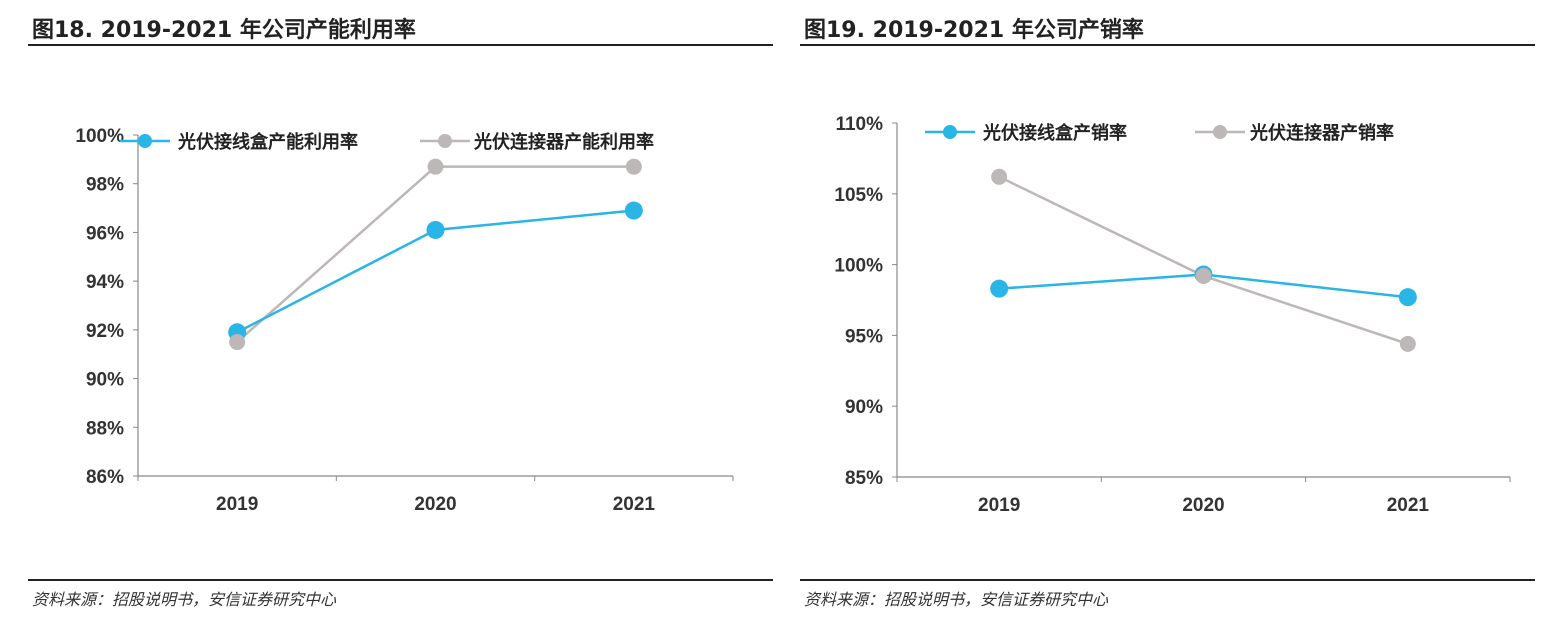  I want to click on legend-label: 光伏接线盒产能利用率, so click(267, 141).